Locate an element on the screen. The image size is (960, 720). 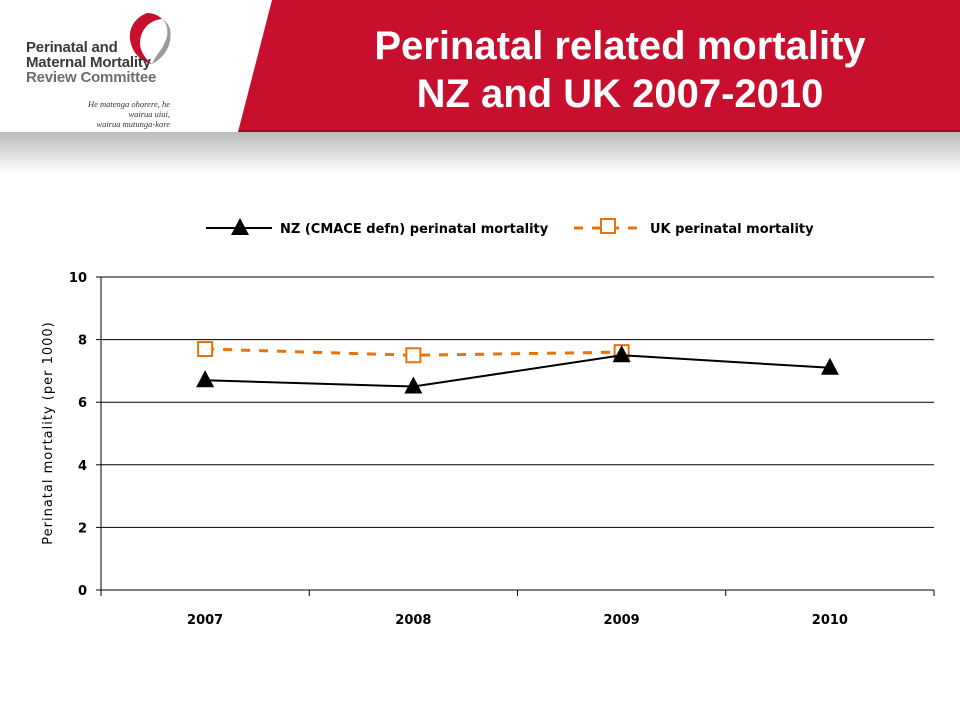
logo-line-2: Maternal Mortality is located at coordinates (88, 62).